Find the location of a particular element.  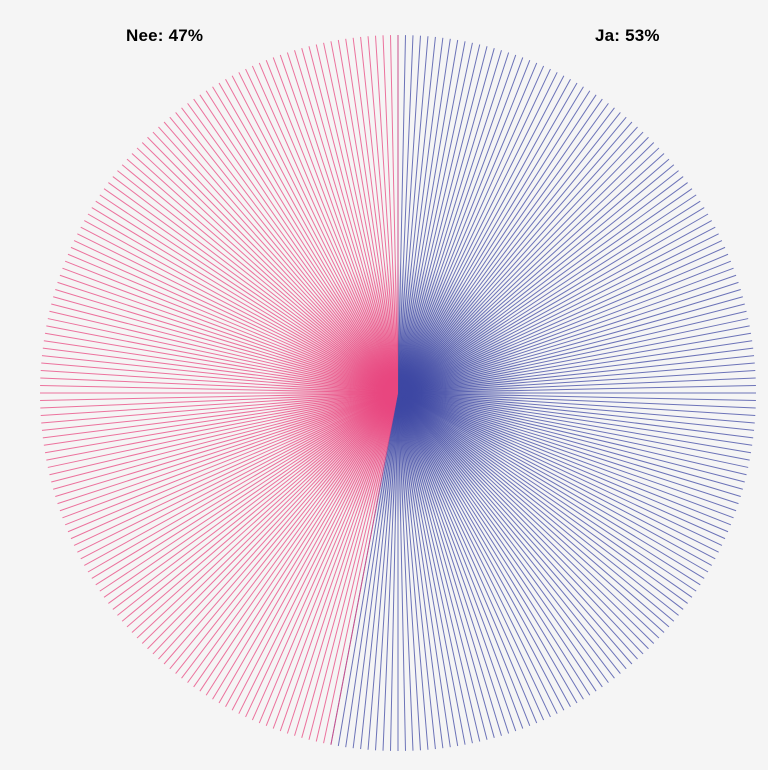

slice-nee-center-glow is located at coordinates (333, 393).